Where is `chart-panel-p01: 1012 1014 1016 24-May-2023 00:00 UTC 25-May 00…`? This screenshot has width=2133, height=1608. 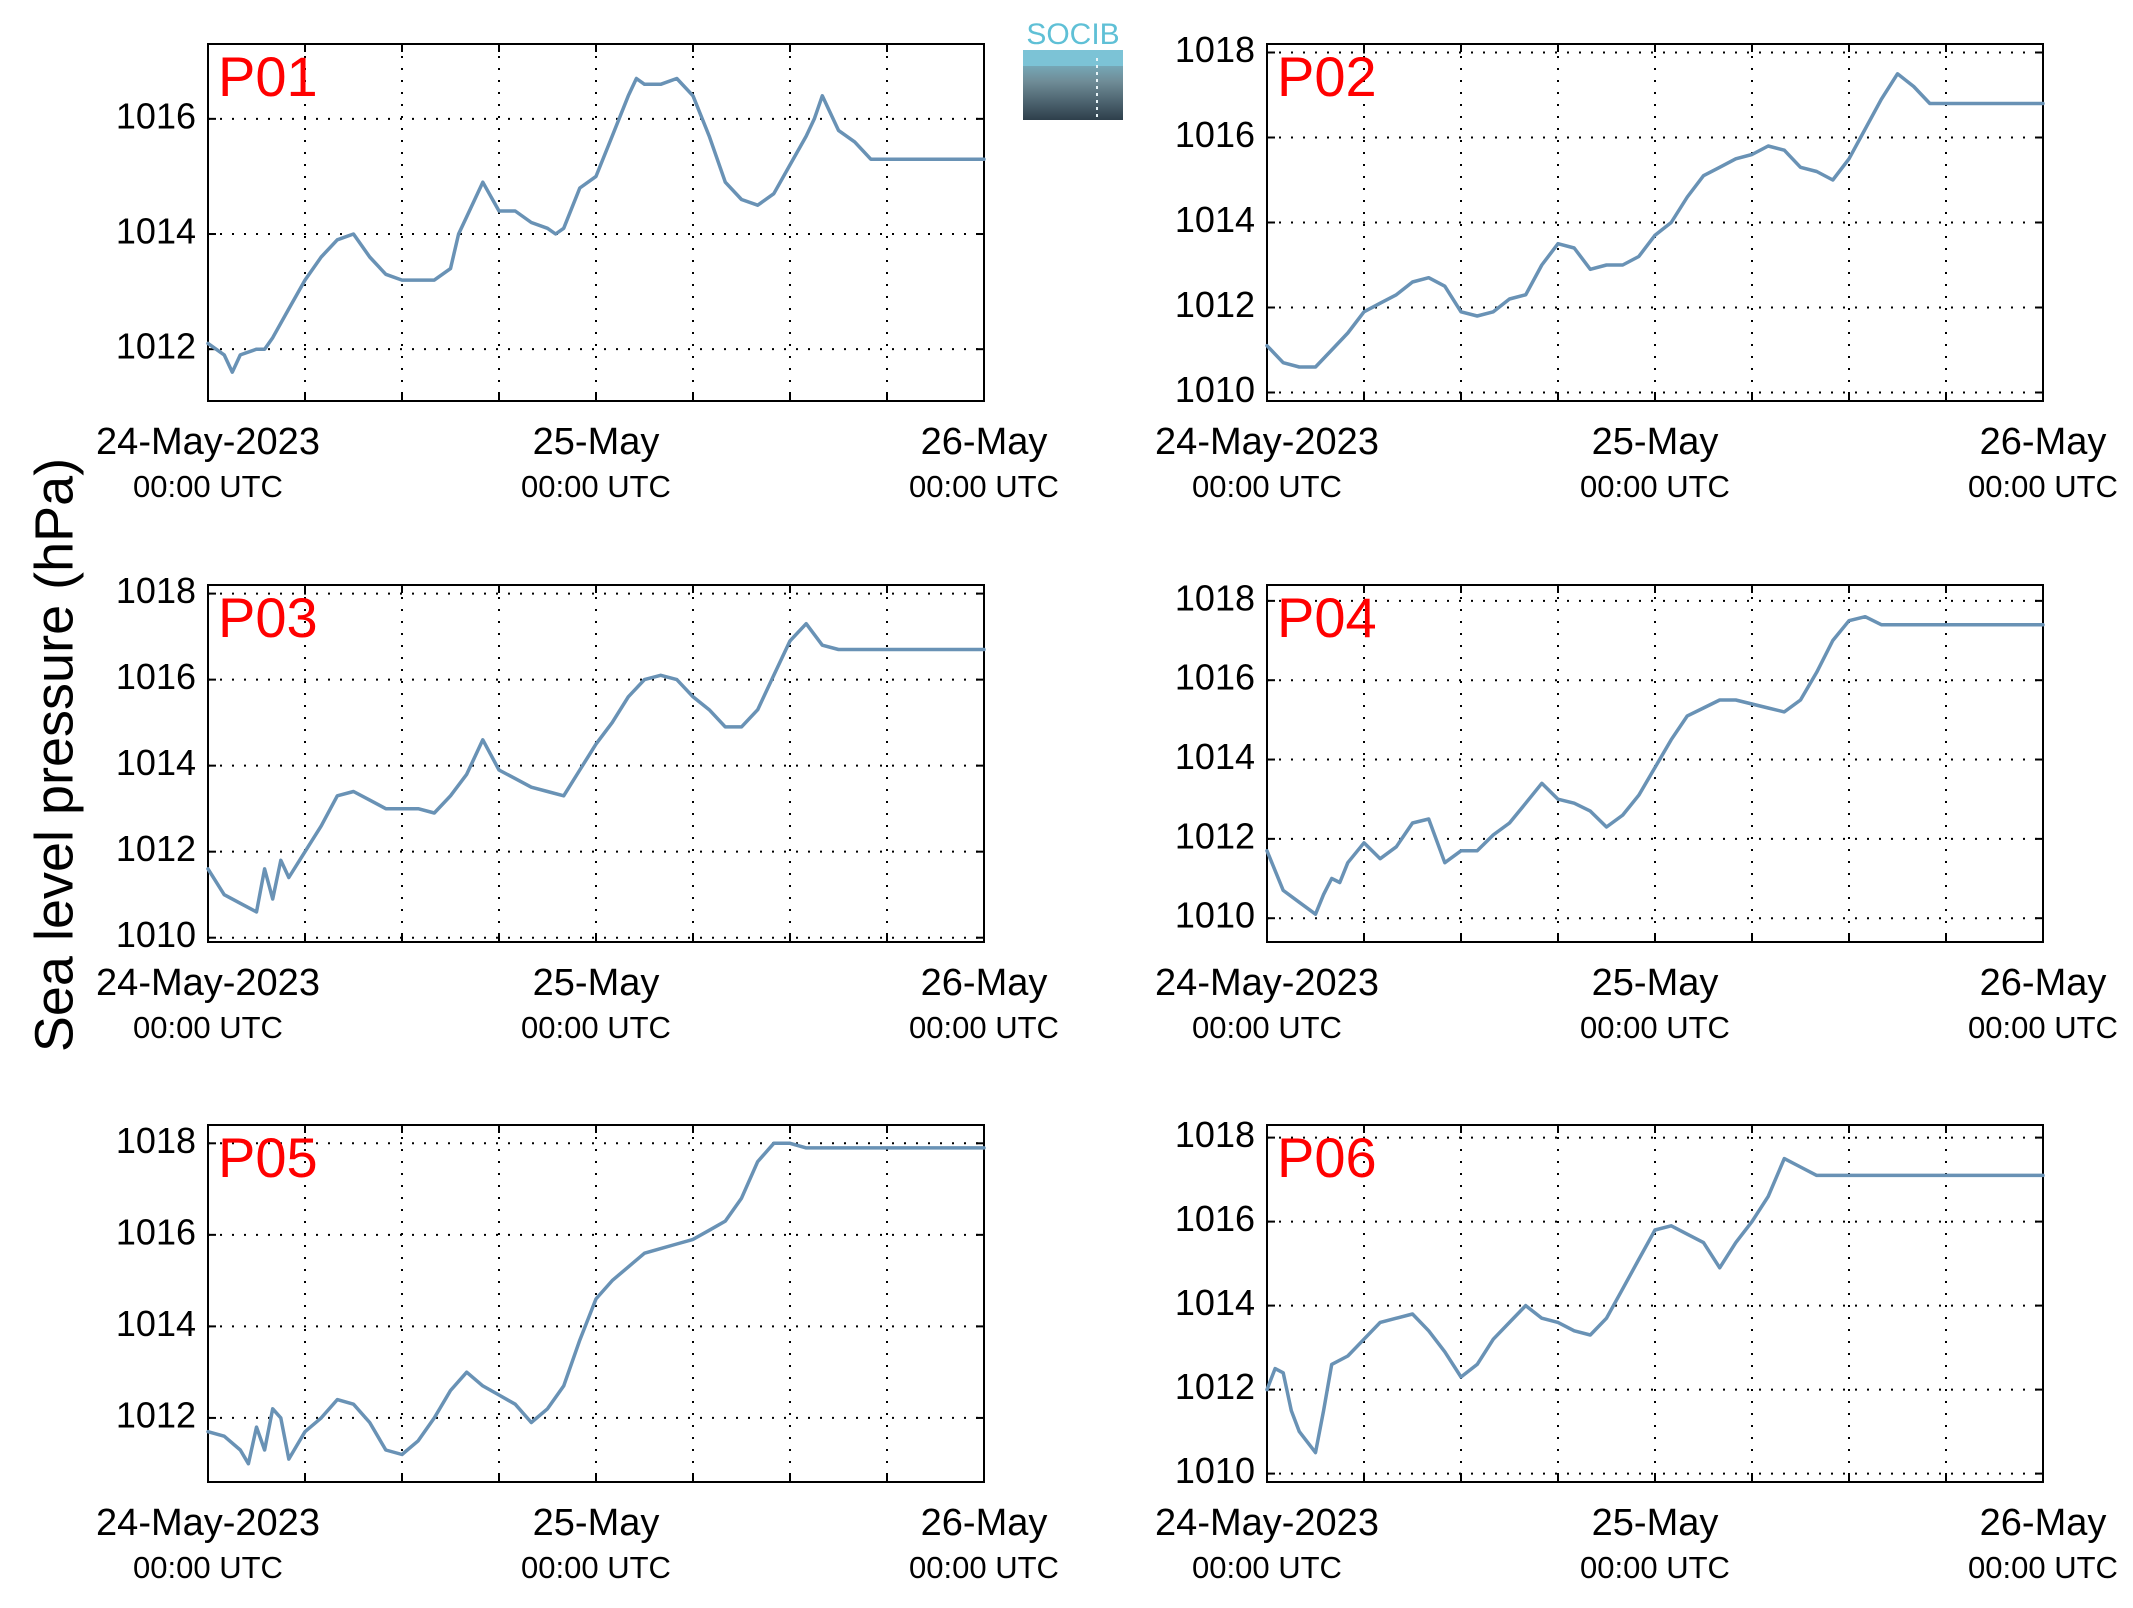
chart-panel-p01: 1012 1014 1016 24-May-2023 00:00 UTC 25-May 00… is located at coordinates (577, 273).